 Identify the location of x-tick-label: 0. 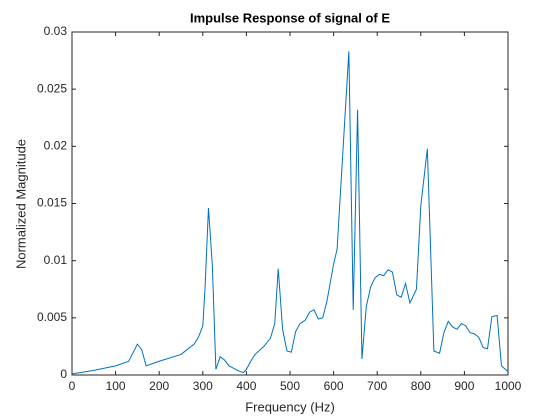
(72, 386).